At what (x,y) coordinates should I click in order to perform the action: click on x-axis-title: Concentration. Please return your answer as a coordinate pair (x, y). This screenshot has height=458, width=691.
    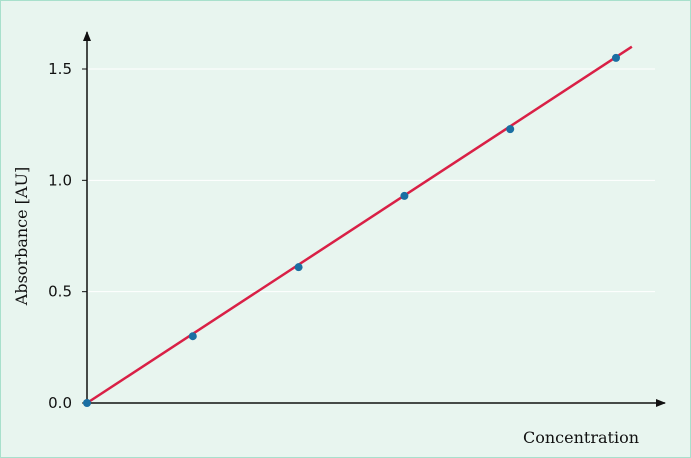
    Looking at the image, I should click on (581, 437).